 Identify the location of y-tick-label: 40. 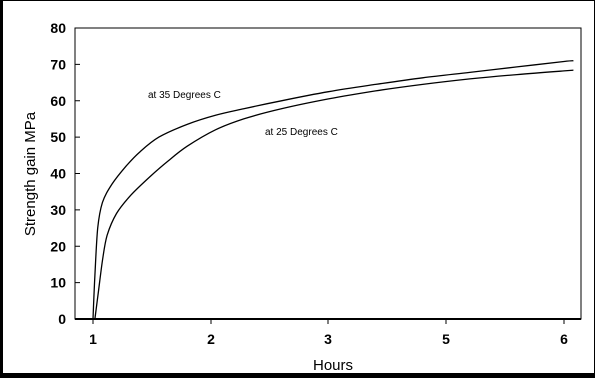
(58, 174).